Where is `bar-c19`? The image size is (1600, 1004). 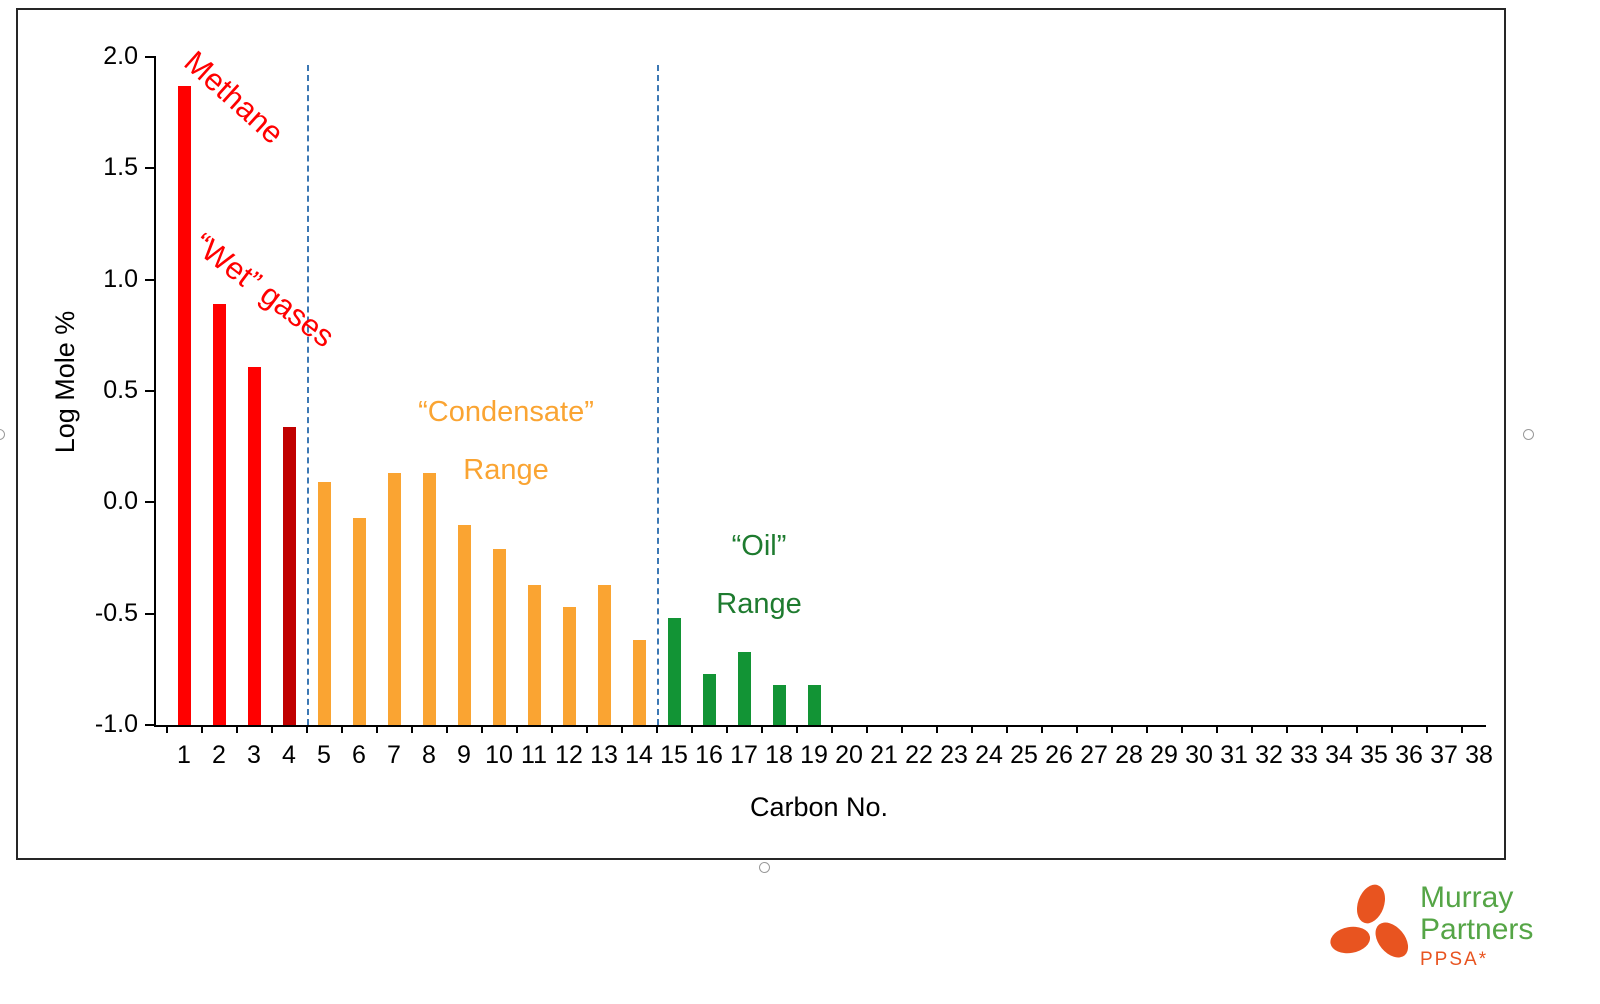
bar-c19 is located at coordinates (814, 704).